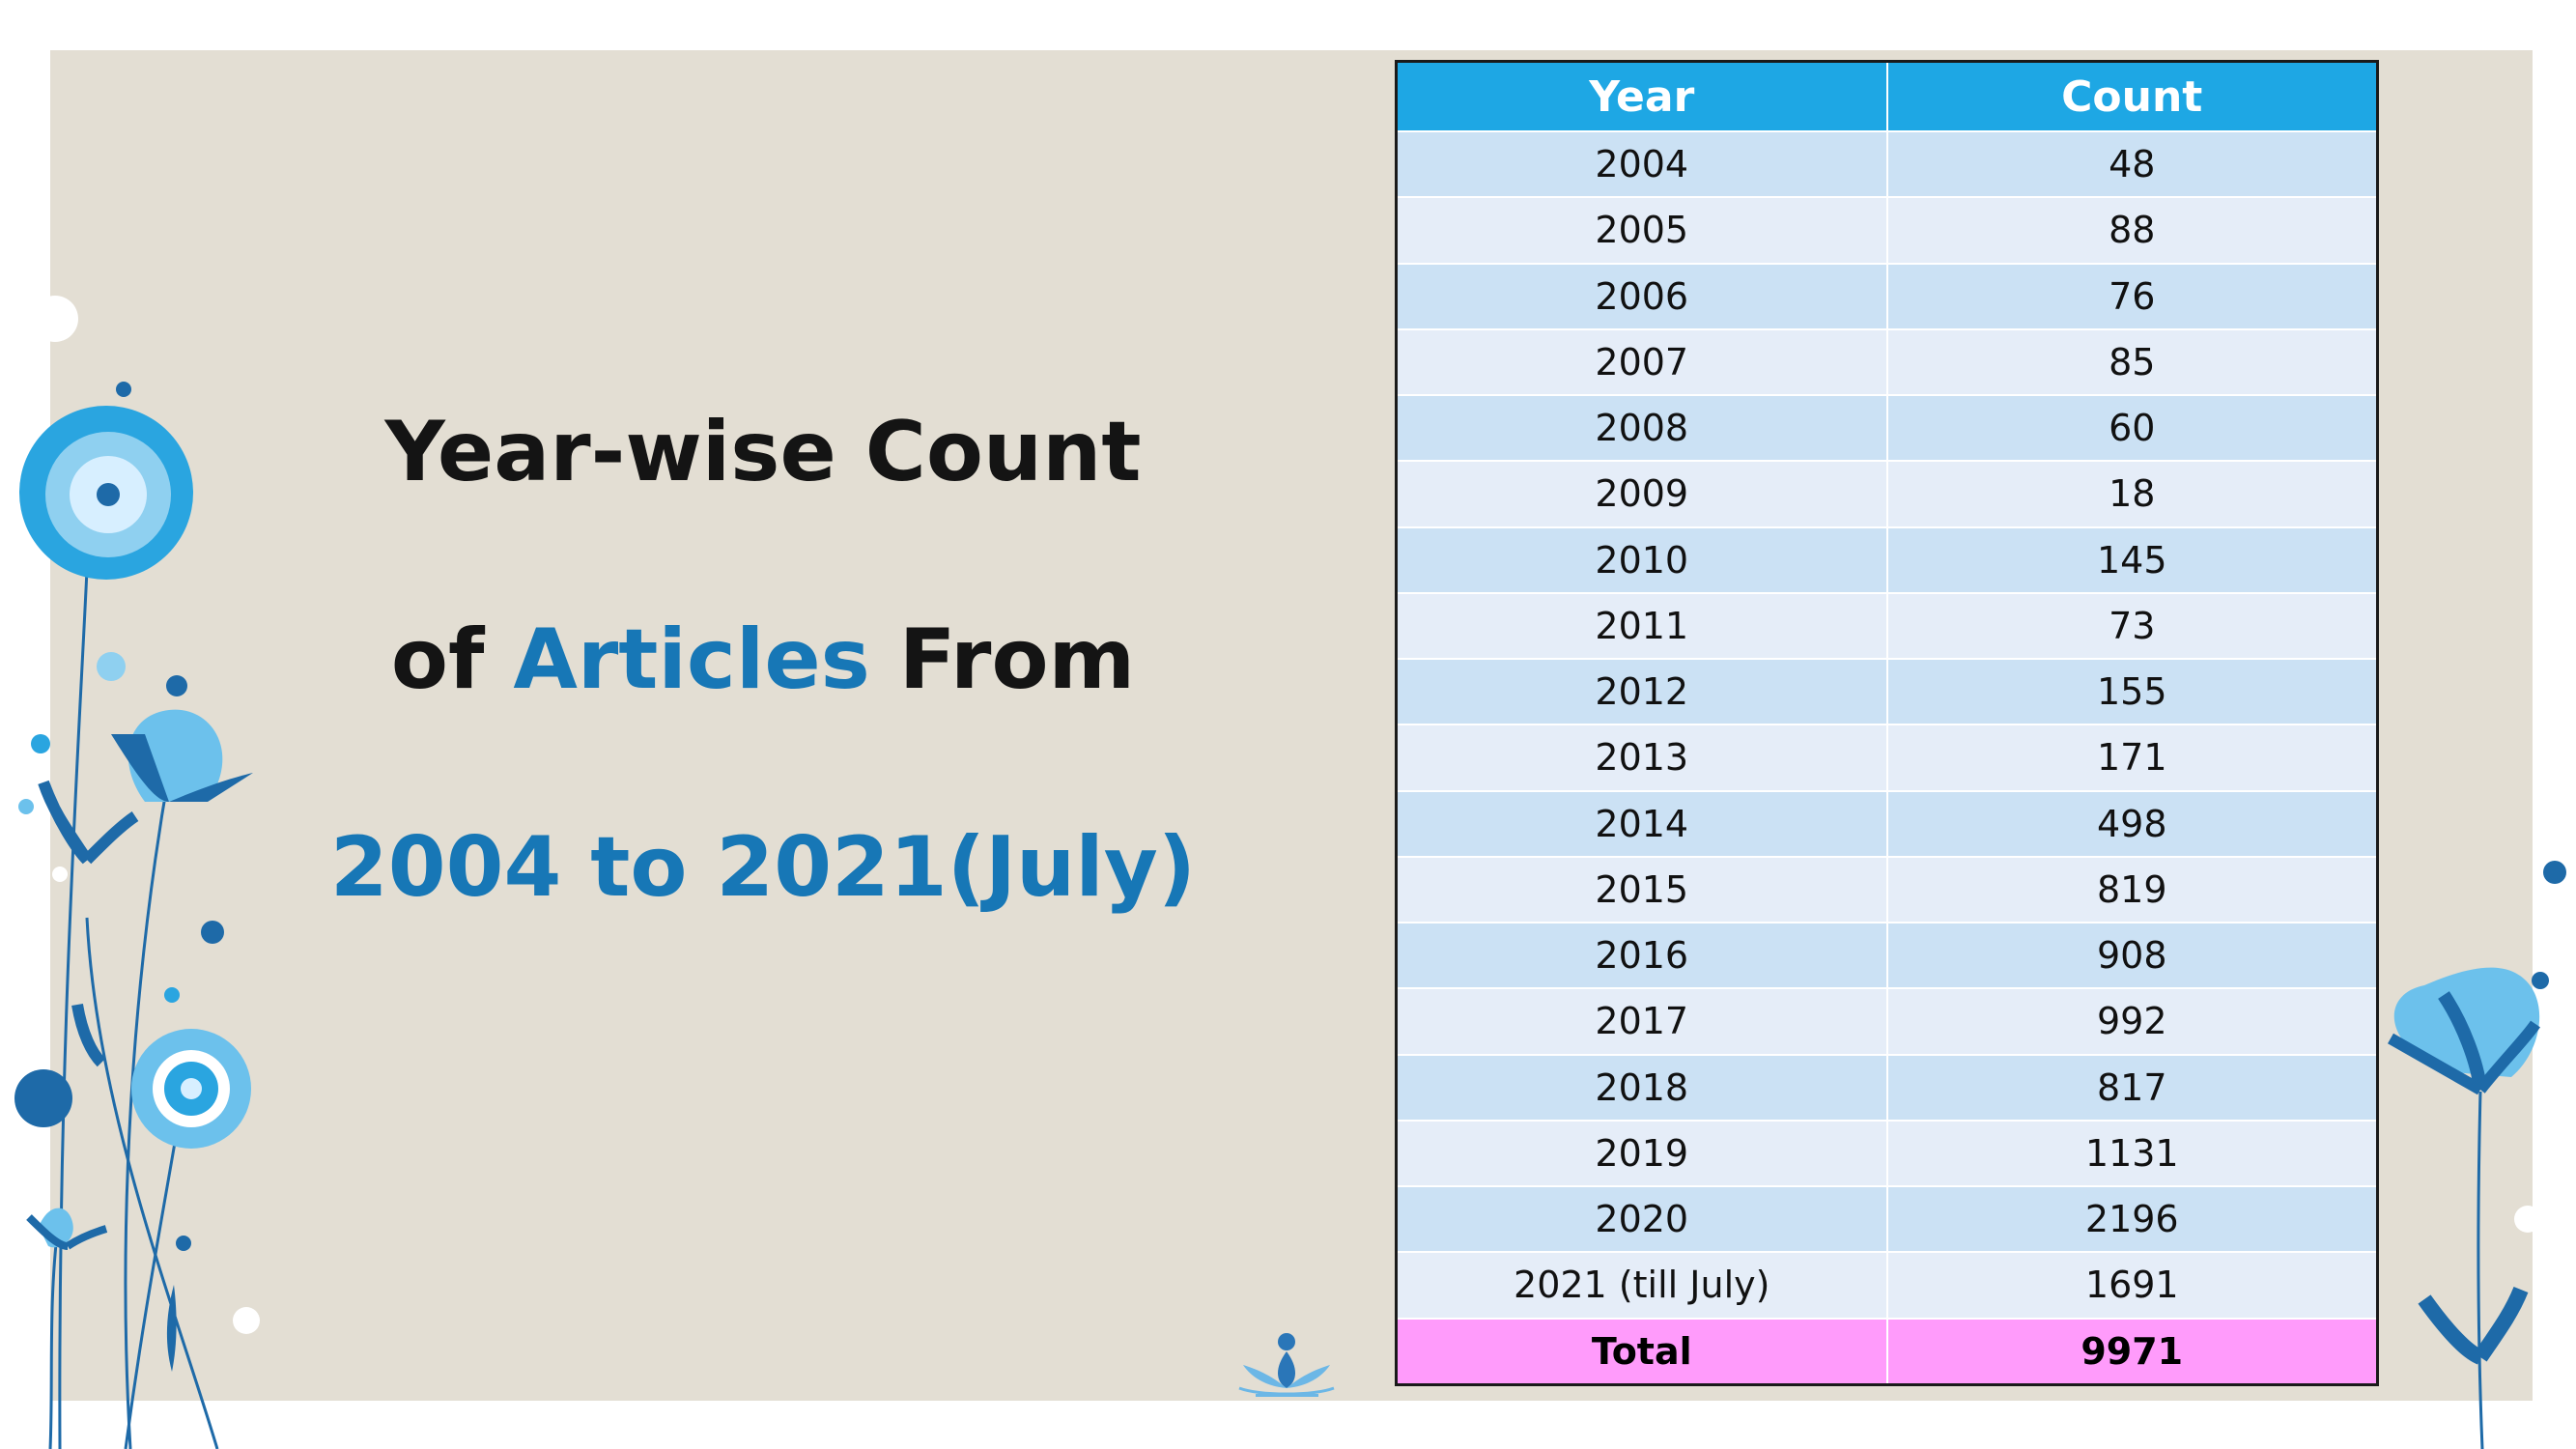 Image resolution: width=2576 pixels, height=1449 pixels. Describe the element at coordinates (691, 659) in the screenshot. I see `title-highlight: Articles` at that location.